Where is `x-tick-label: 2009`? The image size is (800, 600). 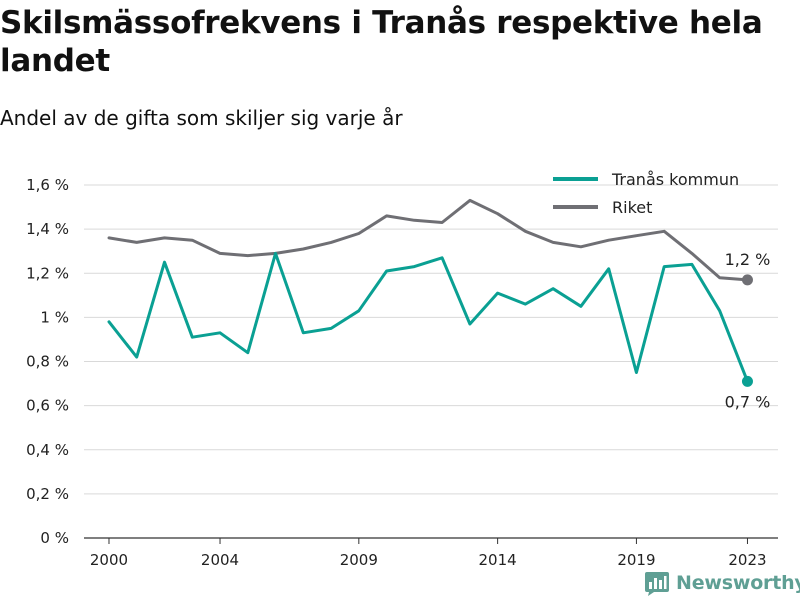
x-tick-label: 2009 is located at coordinates (359, 558).